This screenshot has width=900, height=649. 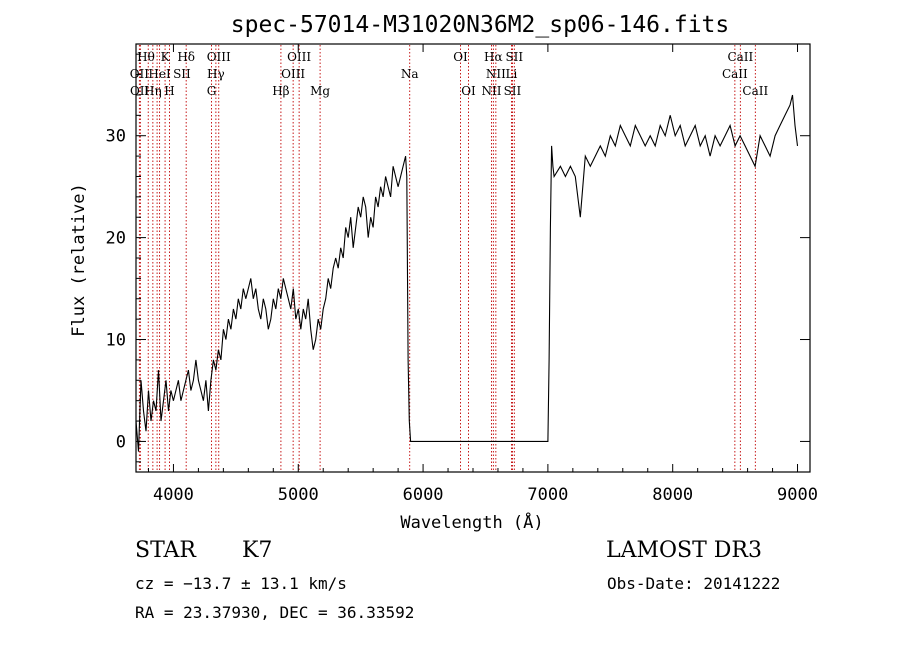 What do you see at coordinates (547, 495) in the screenshot?
I see `x-tick-label: 7000` at bounding box center [547, 495].